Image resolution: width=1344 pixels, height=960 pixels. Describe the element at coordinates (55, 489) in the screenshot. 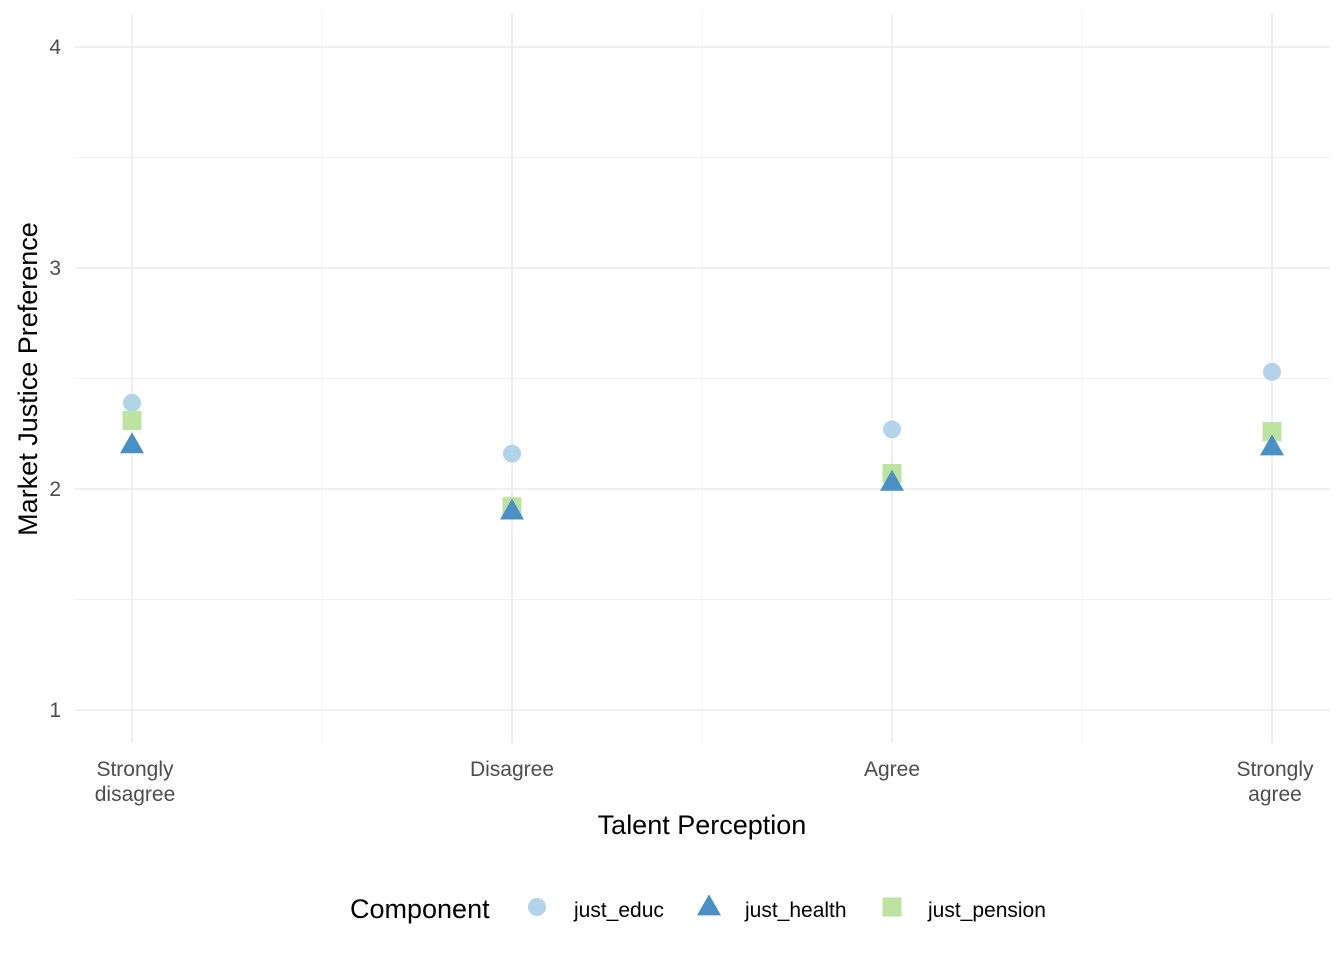

I see `y-tick-label: 2` at that location.